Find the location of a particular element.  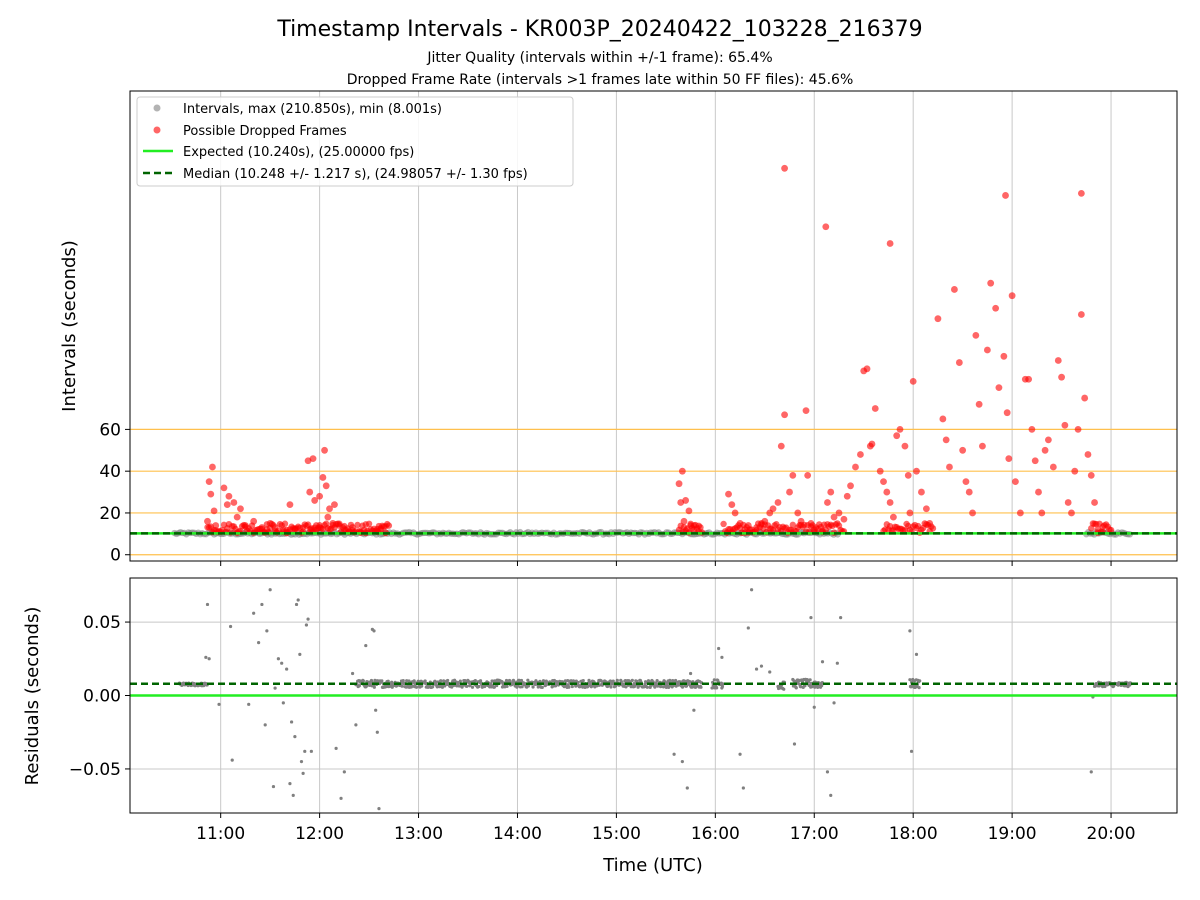

x-tick-label: 18:00 is located at coordinates (913, 834).